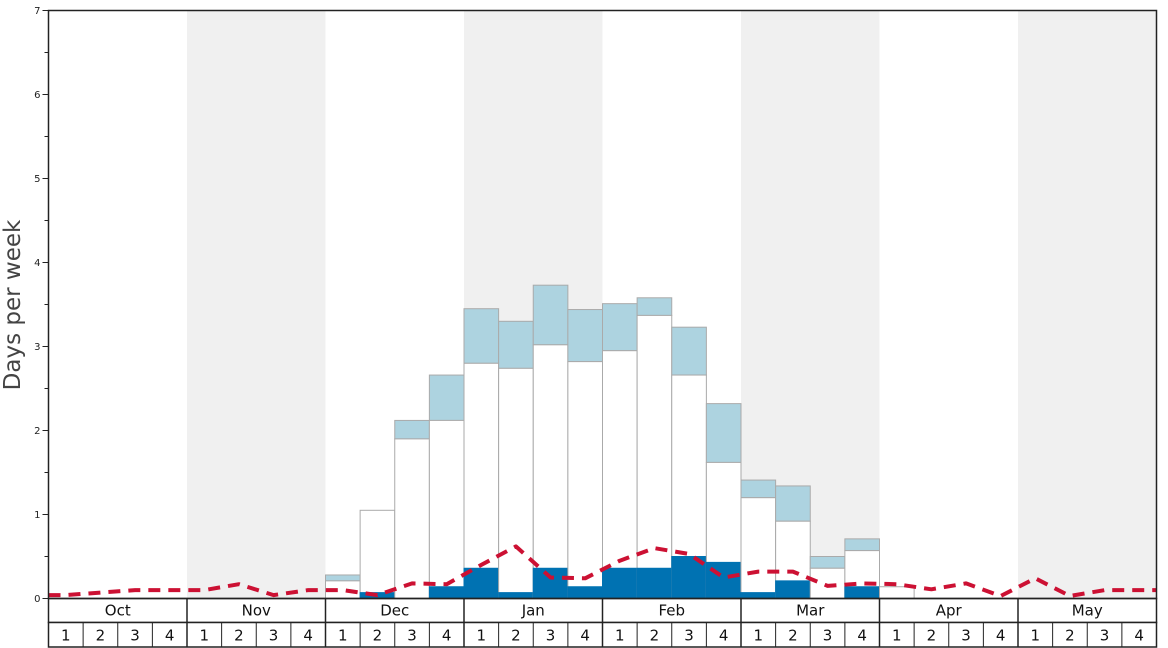 Image resolution: width=1168 pixels, height=648 pixels. I want to click on month-label-oct: Oct, so click(118, 611).